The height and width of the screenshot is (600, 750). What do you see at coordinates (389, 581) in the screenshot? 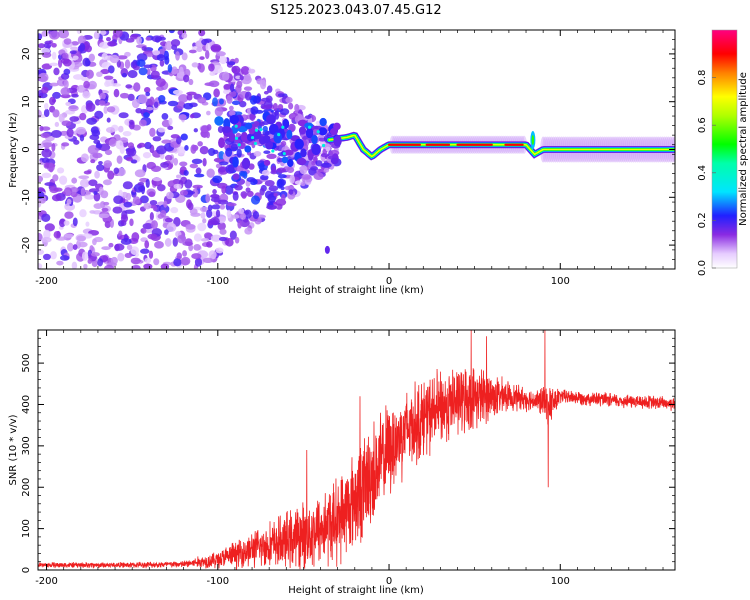
I see `snr-x-tick-label: 0` at bounding box center [389, 581].